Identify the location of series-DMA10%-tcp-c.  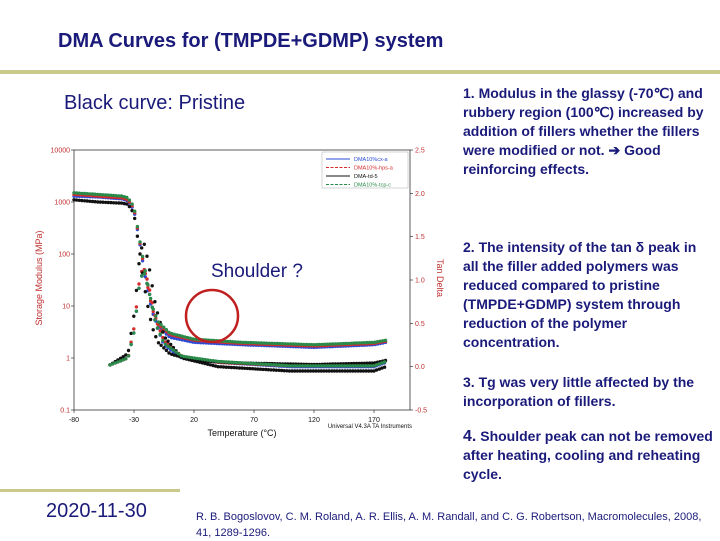
(230, 279).